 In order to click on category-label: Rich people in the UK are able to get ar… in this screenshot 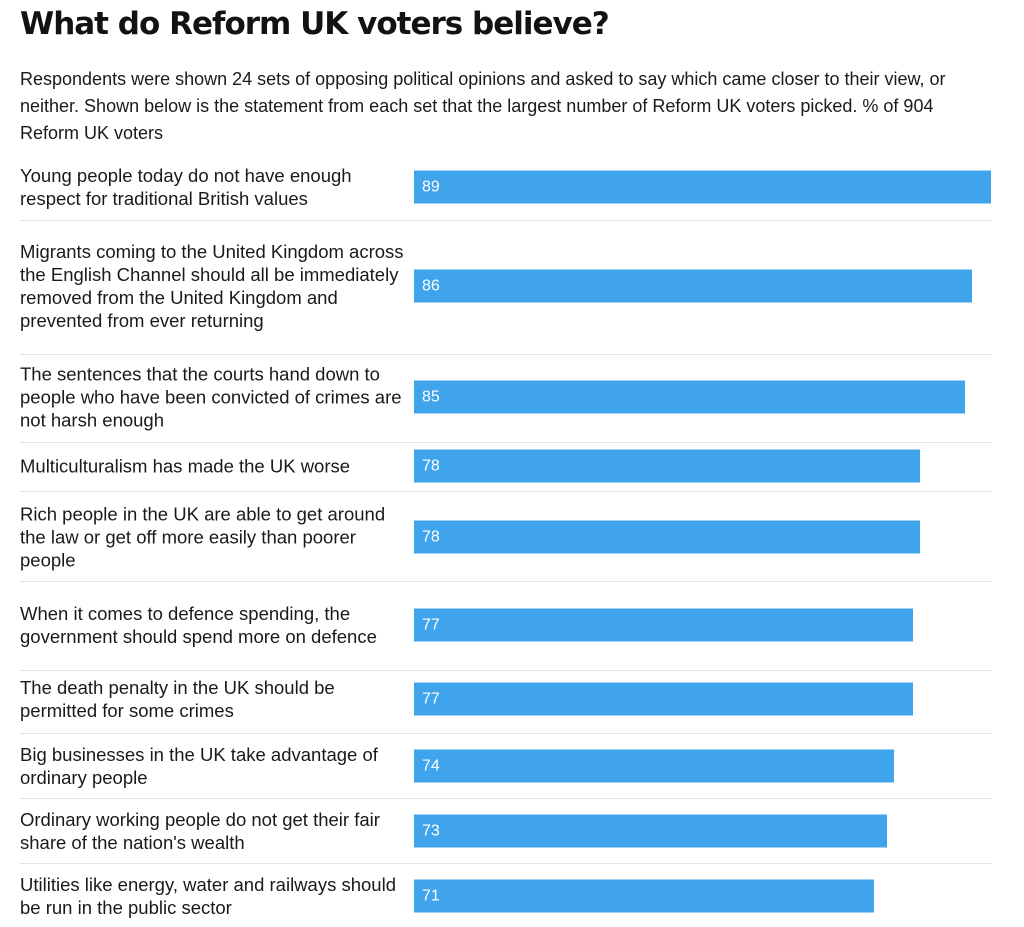, I will do `click(203, 537)`.